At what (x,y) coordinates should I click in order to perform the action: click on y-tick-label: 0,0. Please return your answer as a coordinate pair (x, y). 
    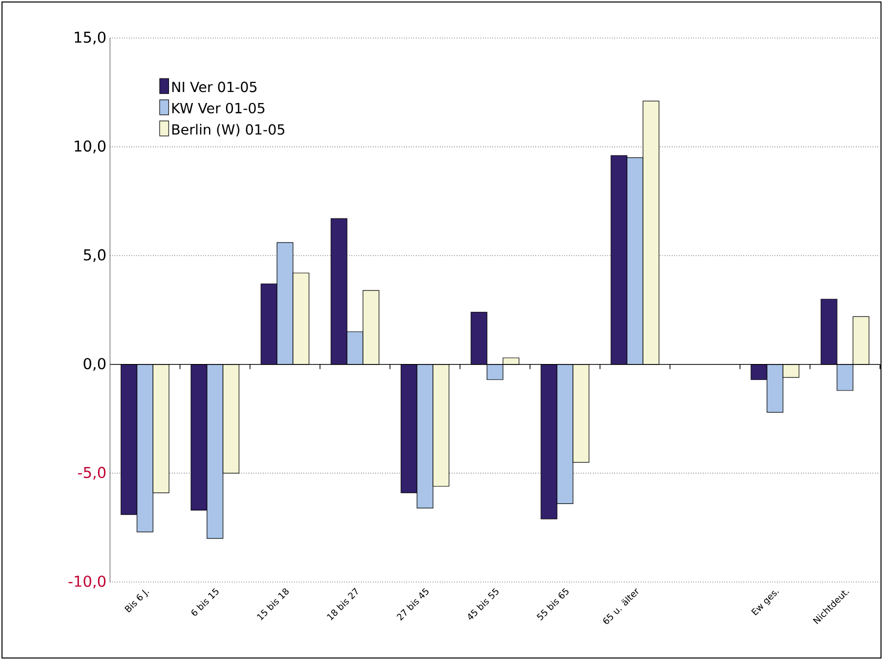
    Looking at the image, I should click on (95, 364).